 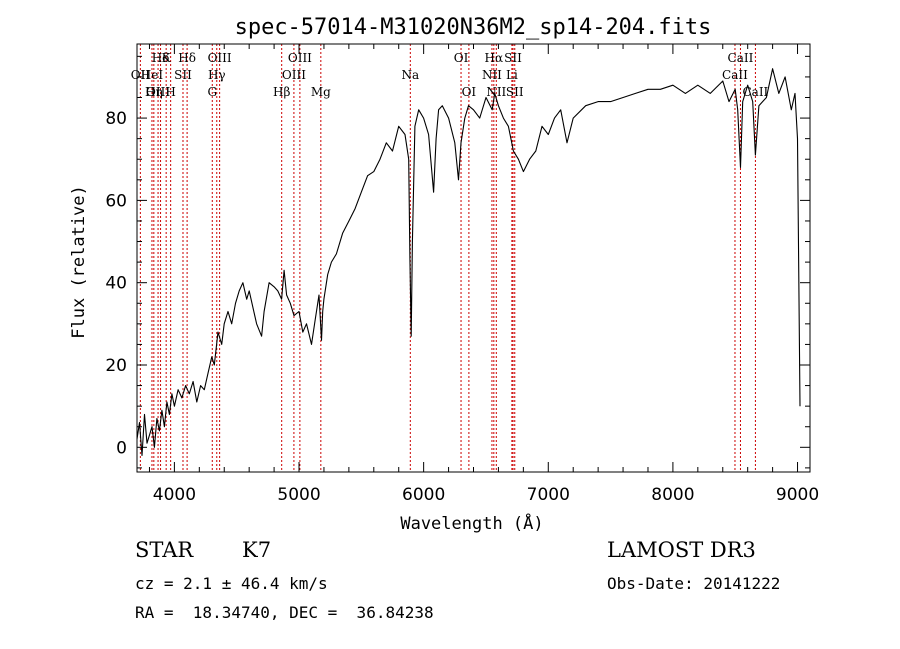 What do you see at coordinates (681, 550) in the screenshot?
I see `survey-label: LAMOST DR3` at bounding box center [681, 550].